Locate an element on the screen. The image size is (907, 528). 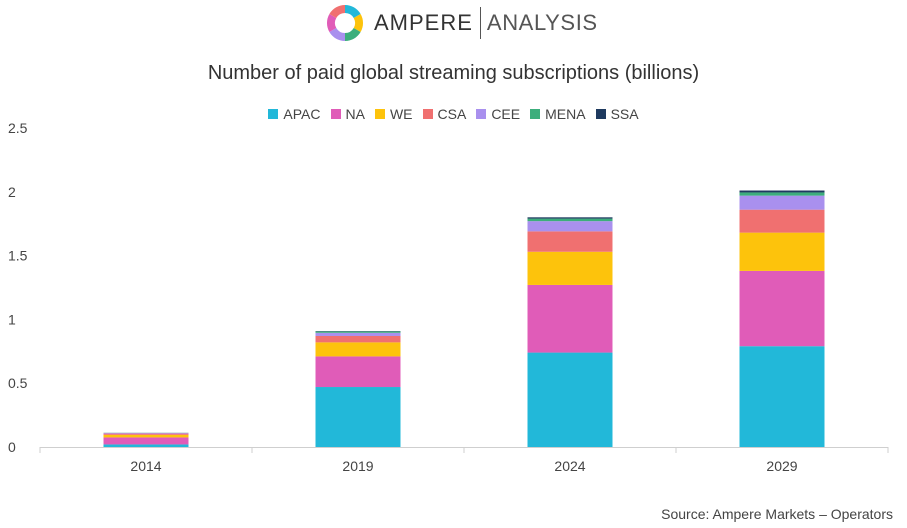
bar-segment-mena-2029 is located at coordinates (782, 194).